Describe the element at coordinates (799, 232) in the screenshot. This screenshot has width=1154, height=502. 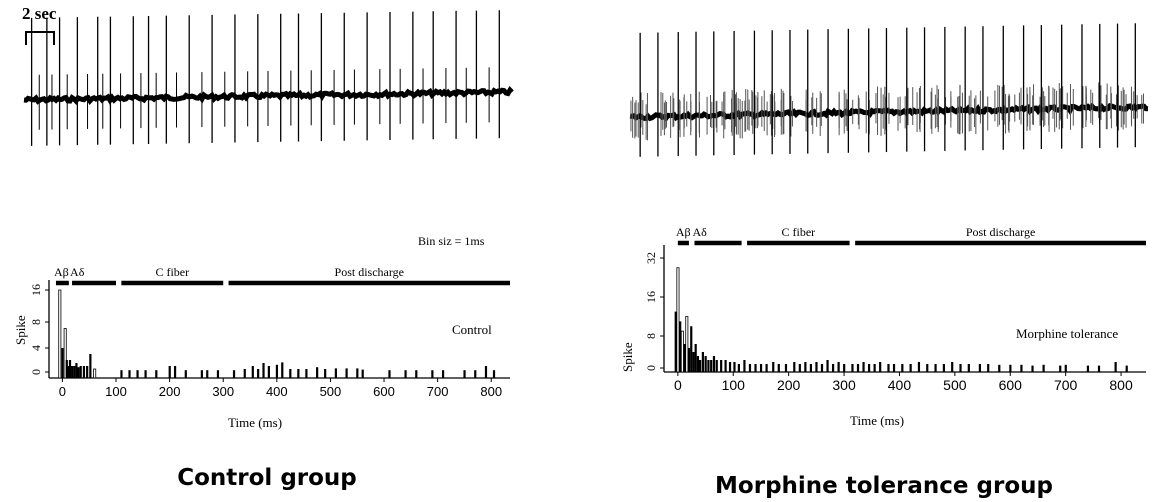
I see `segment-label: C fiber` at that location.